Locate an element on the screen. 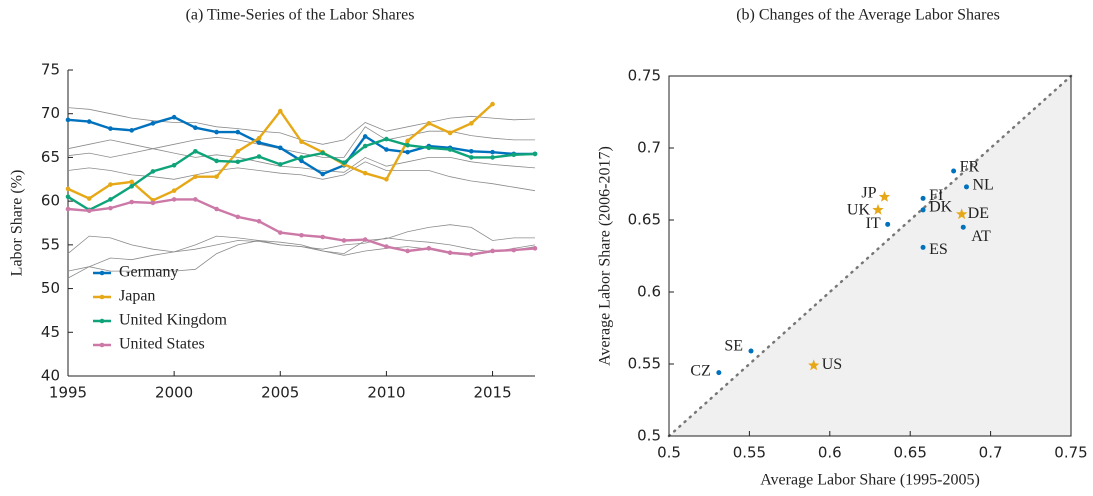  y-tick-label: 65 is located at coordinates (50, 157).